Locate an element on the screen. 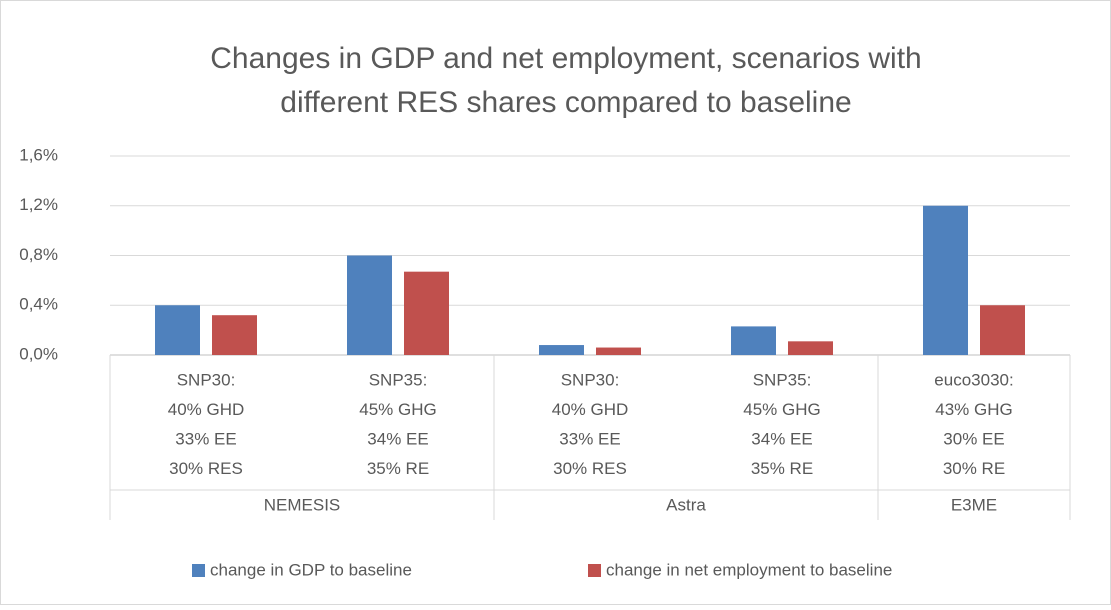  group-label: Astra is located at coordinates (686, 504).